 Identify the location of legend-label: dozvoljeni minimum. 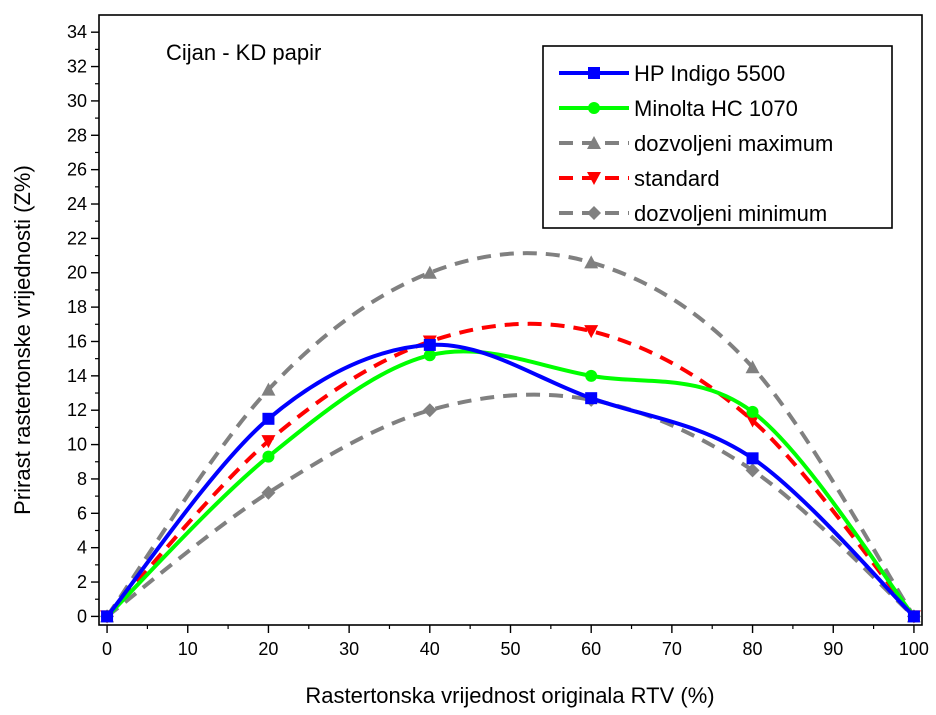
(730, 213).